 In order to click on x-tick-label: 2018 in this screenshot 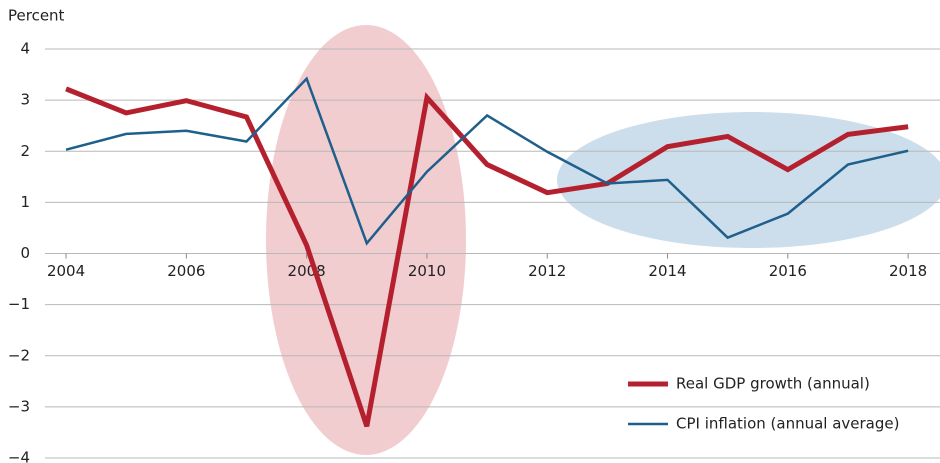, I will do `click(908, 271)`.